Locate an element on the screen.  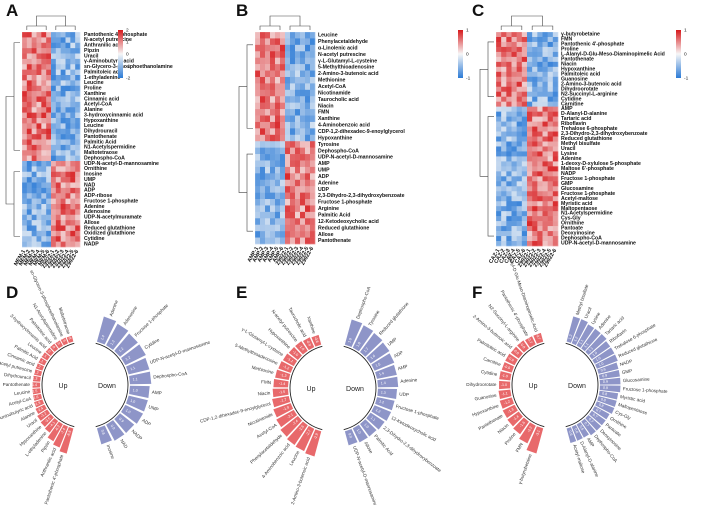
row-label: Maltotetraose is located at coordinates (101, 153).